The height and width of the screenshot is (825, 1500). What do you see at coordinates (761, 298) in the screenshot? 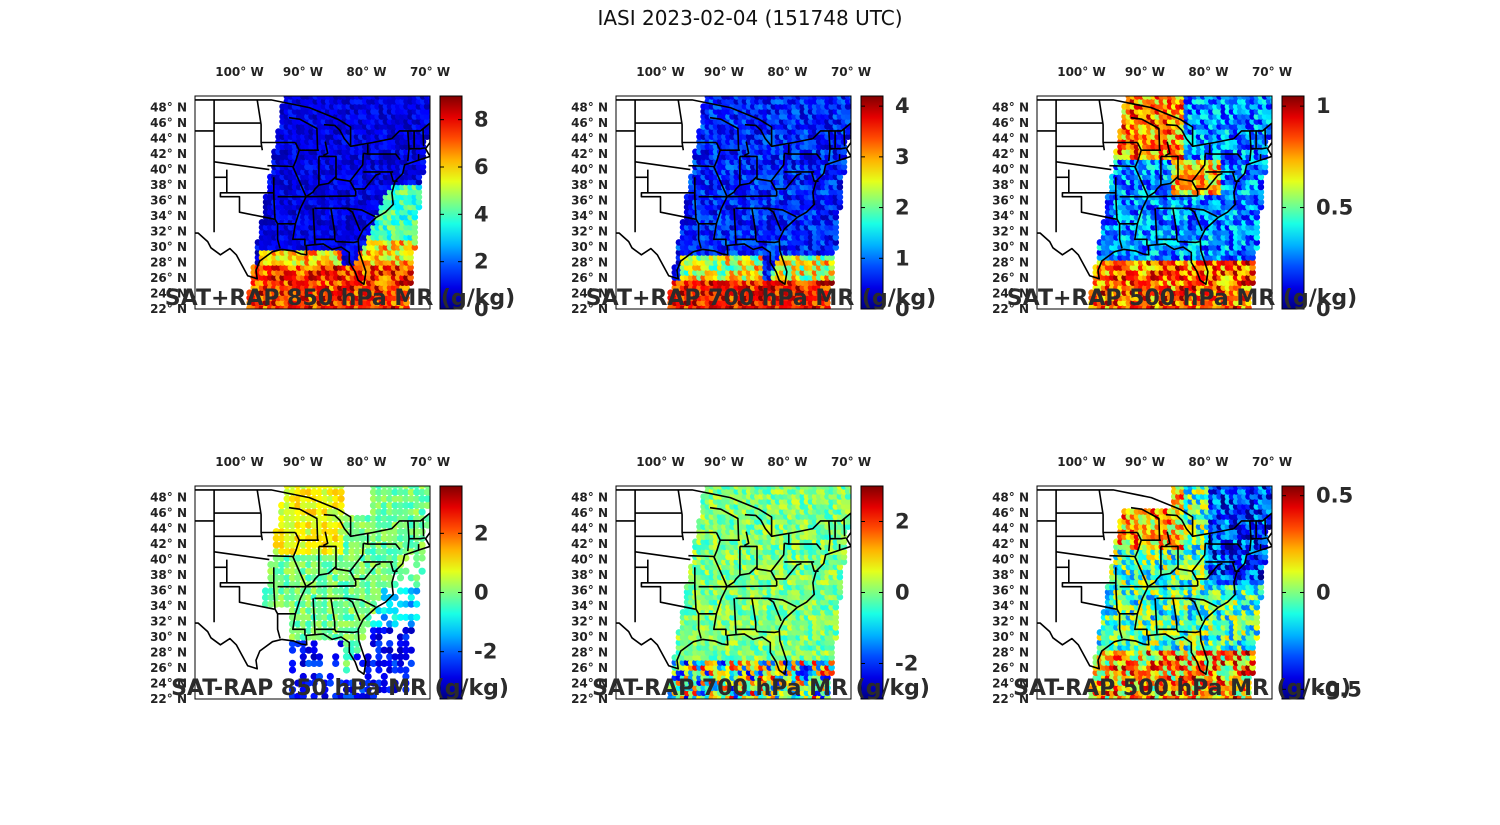
I see `panel-title: SAT+RAP 700 hPa MR (g/kg)` at bounding box center [761, 298].